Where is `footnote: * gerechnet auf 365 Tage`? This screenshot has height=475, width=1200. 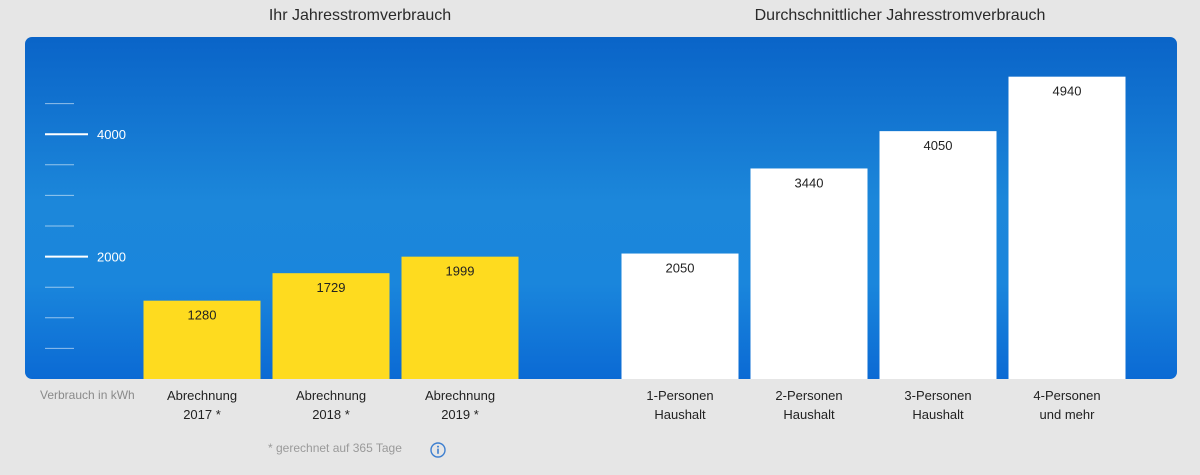
footnote: * gerechnet auf 365 Tage is located at coordinates (335, 448).